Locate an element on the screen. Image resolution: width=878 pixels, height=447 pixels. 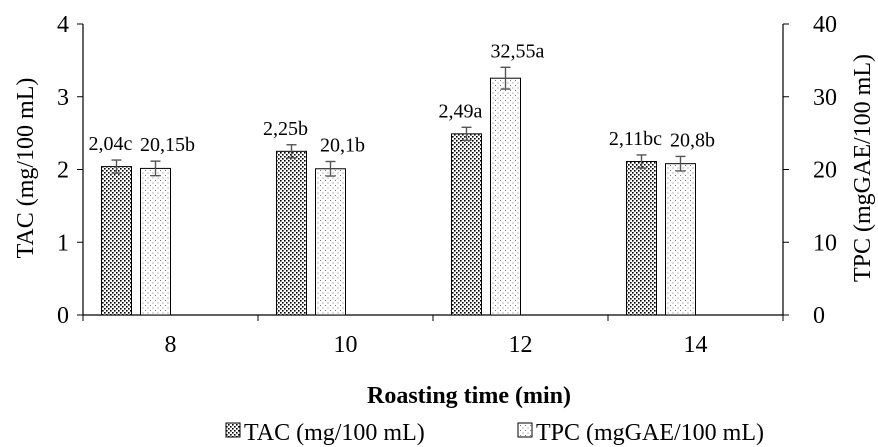
legend: TAC (mg/100 mL) TPC (mgGAE/100 mL) is located at coordinates (494, 433).